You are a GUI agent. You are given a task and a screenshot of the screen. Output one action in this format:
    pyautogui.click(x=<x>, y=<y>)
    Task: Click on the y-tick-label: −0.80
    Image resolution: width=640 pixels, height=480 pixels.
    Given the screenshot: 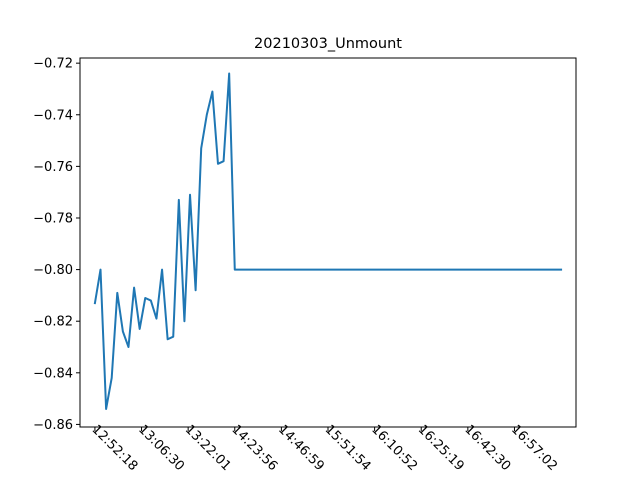 What is the action you would take?
    pyautogui.click(x=53, y=270)
    